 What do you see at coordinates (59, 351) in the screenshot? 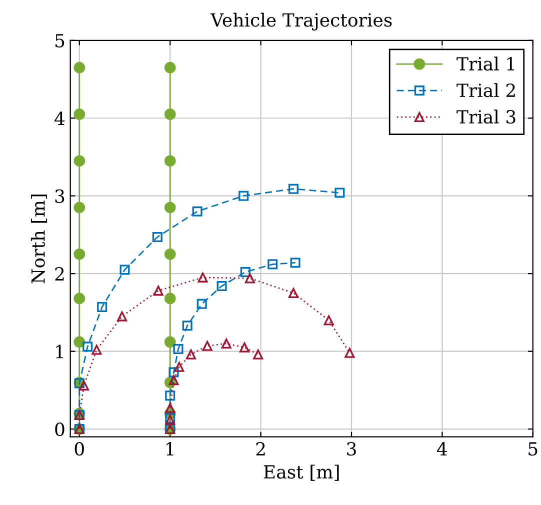
I see `y-tick-label: 1` at bounding box center [59, 351].